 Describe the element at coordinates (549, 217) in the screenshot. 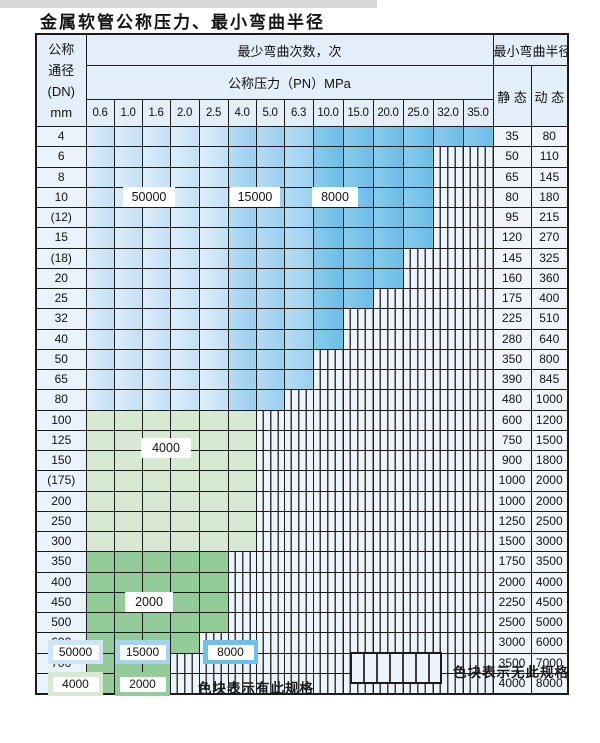

I see `dynamic-radius-cell: 215` at that location.